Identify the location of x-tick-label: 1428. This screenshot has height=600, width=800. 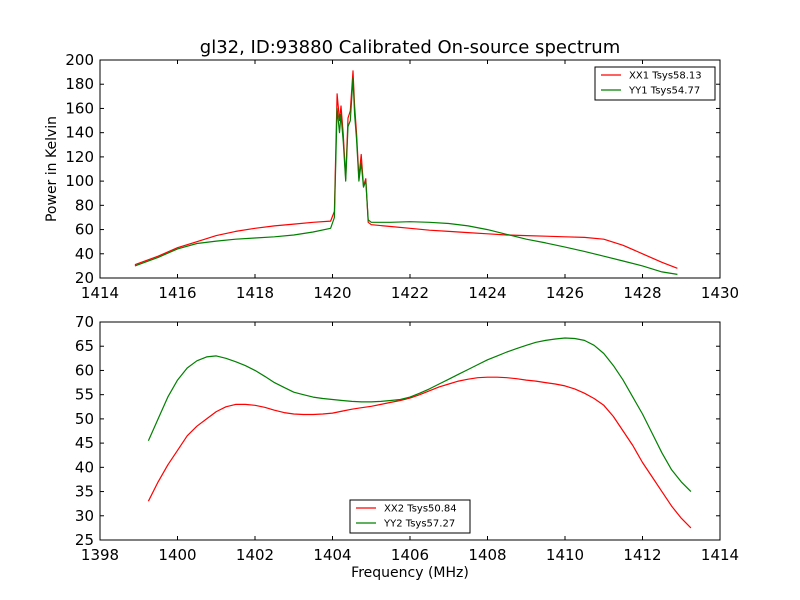
(642, 293).